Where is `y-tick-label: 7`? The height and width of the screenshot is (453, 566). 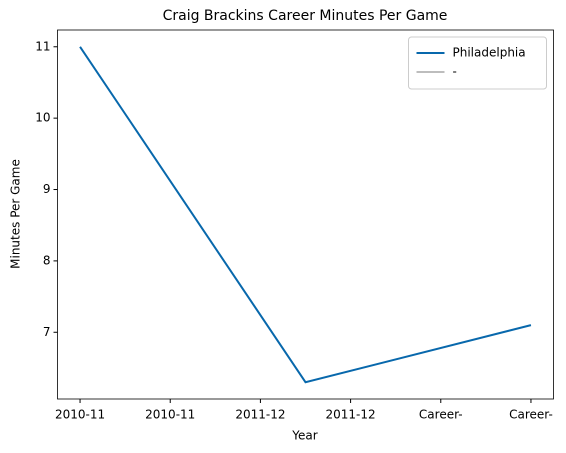 y-tick-label: 7 is located at coordinates (47, 332).